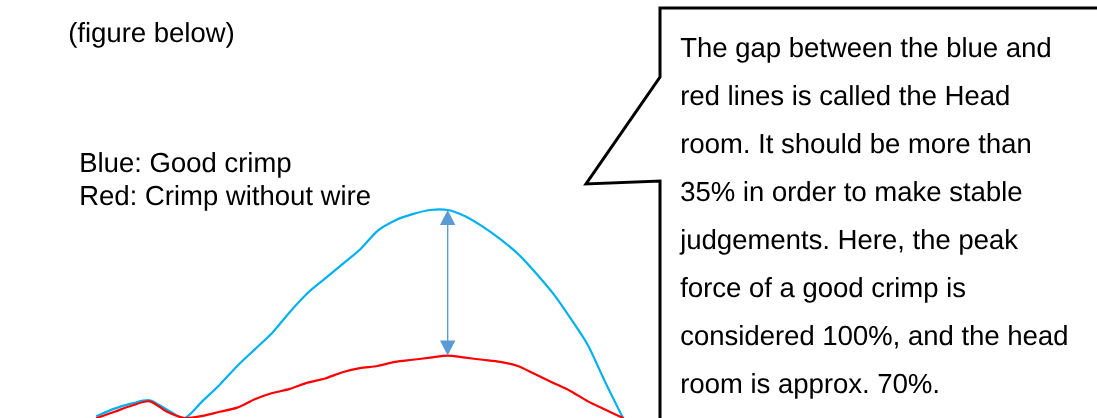  I want to click on text: (figure below), so click(151, 35).